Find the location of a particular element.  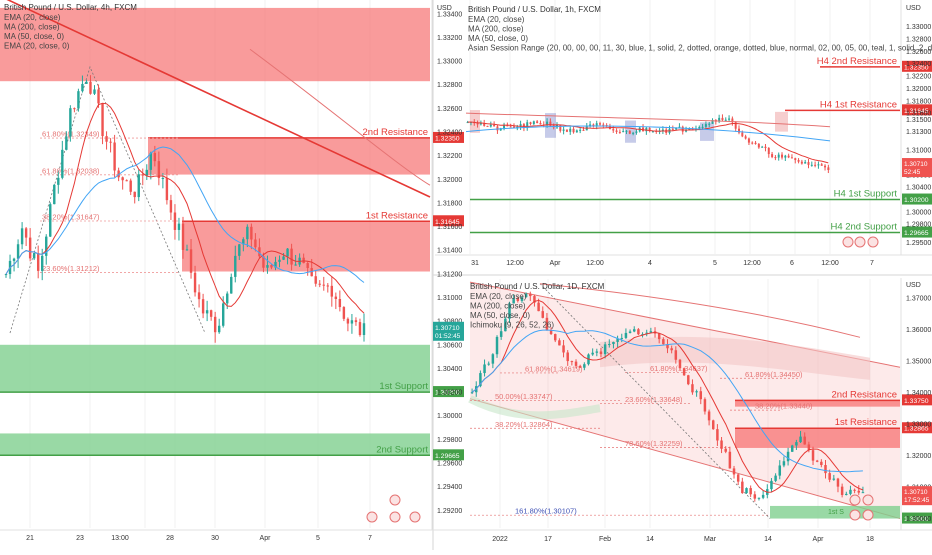

h4-level-price-1-bg is located at coordinates (917, 110).